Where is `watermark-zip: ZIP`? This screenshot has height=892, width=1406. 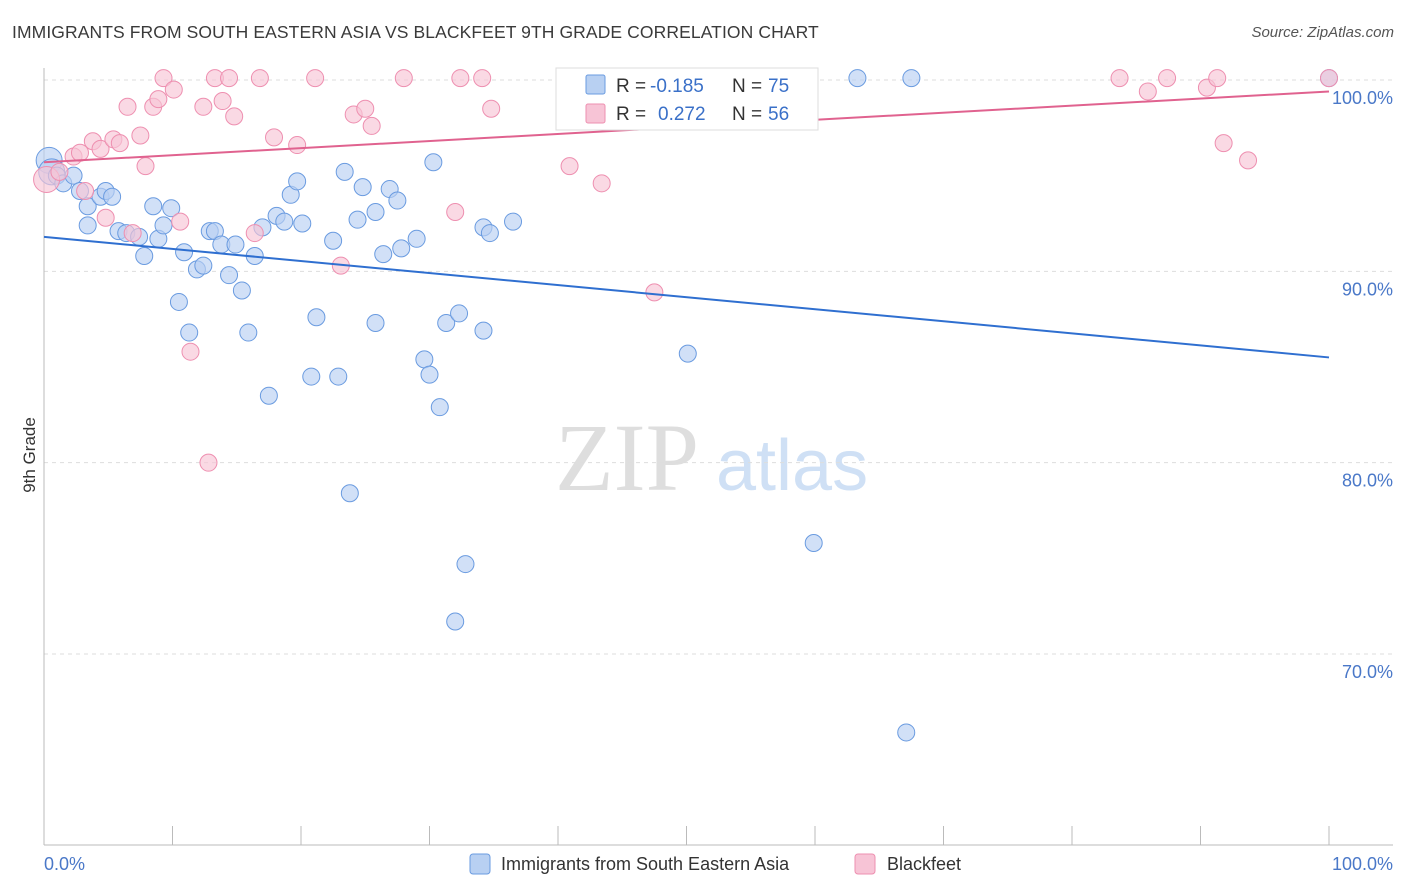 watermark-zip: ZIP is located at coordinates (627, 457).